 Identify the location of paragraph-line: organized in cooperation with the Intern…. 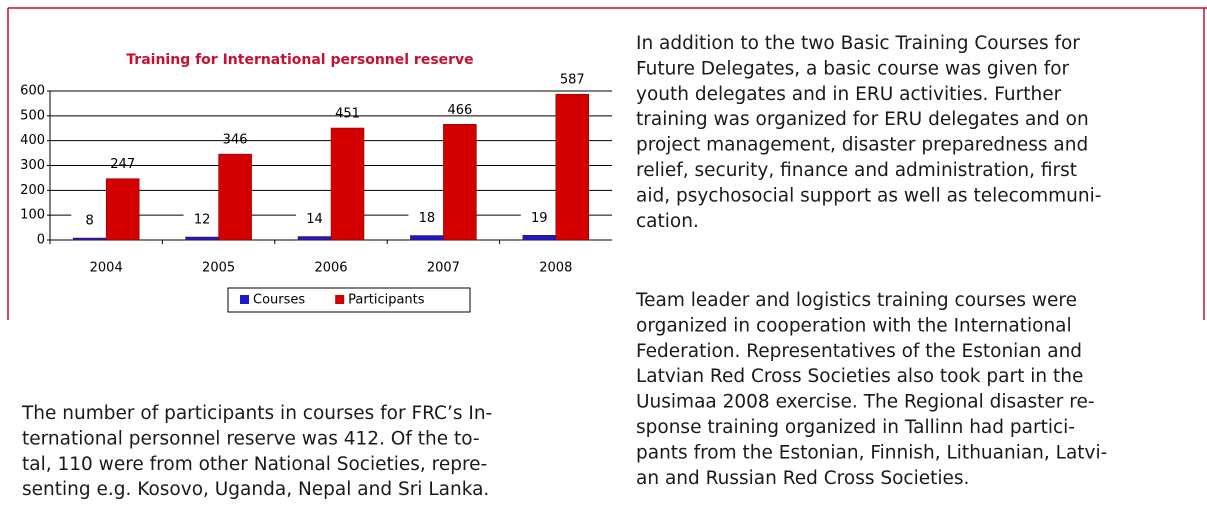
(854, 325).